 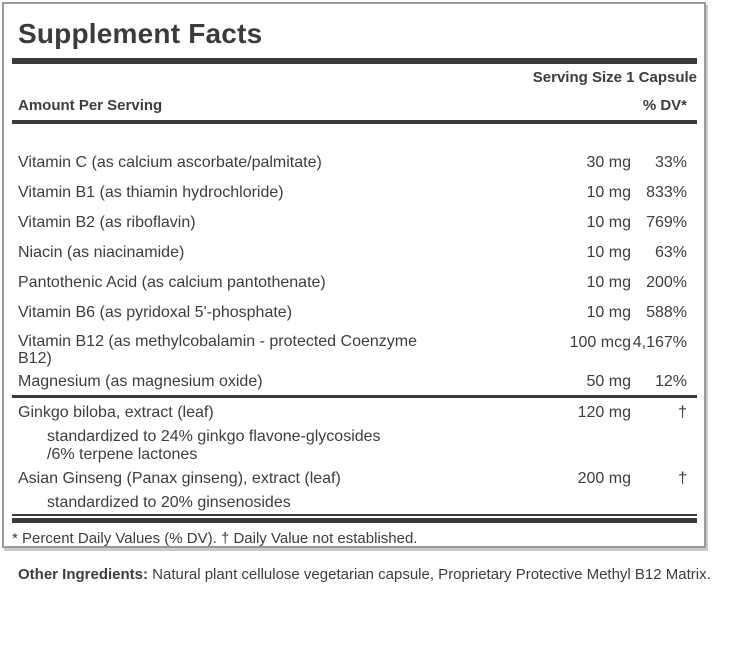 I want to click on thick-divider-top, so click(x=354, y=61).